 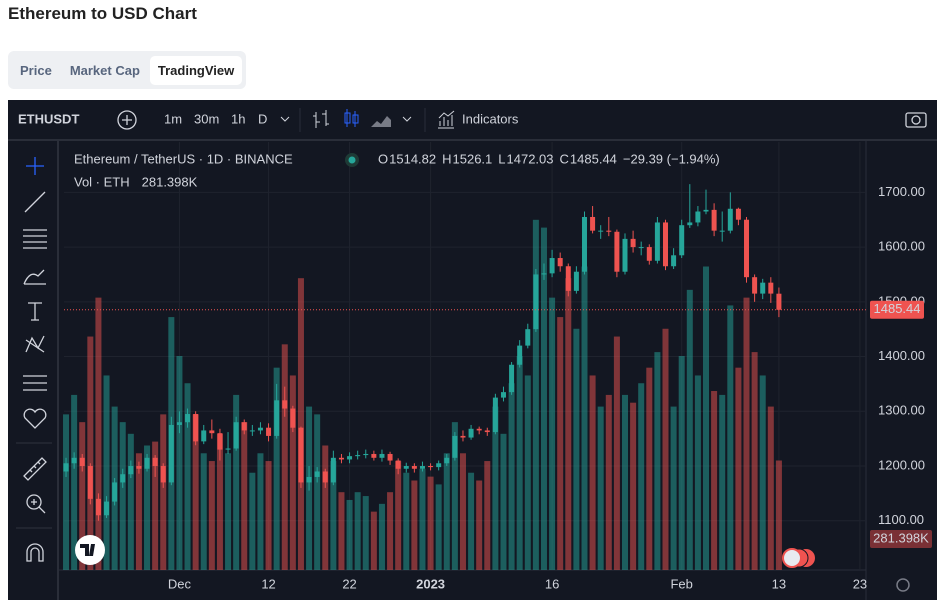 I want to click on favorites-tool, so click(x=35, y=418).